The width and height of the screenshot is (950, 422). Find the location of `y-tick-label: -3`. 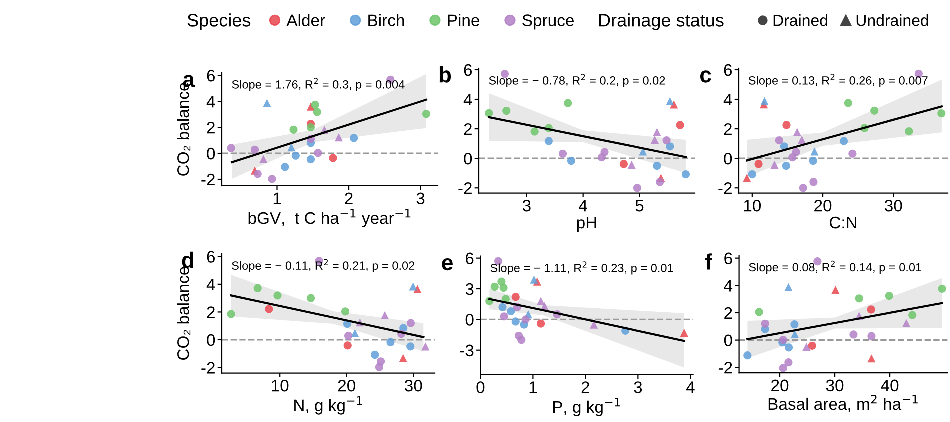

y-tick-label: -3 is located at coordinates (467, 350).